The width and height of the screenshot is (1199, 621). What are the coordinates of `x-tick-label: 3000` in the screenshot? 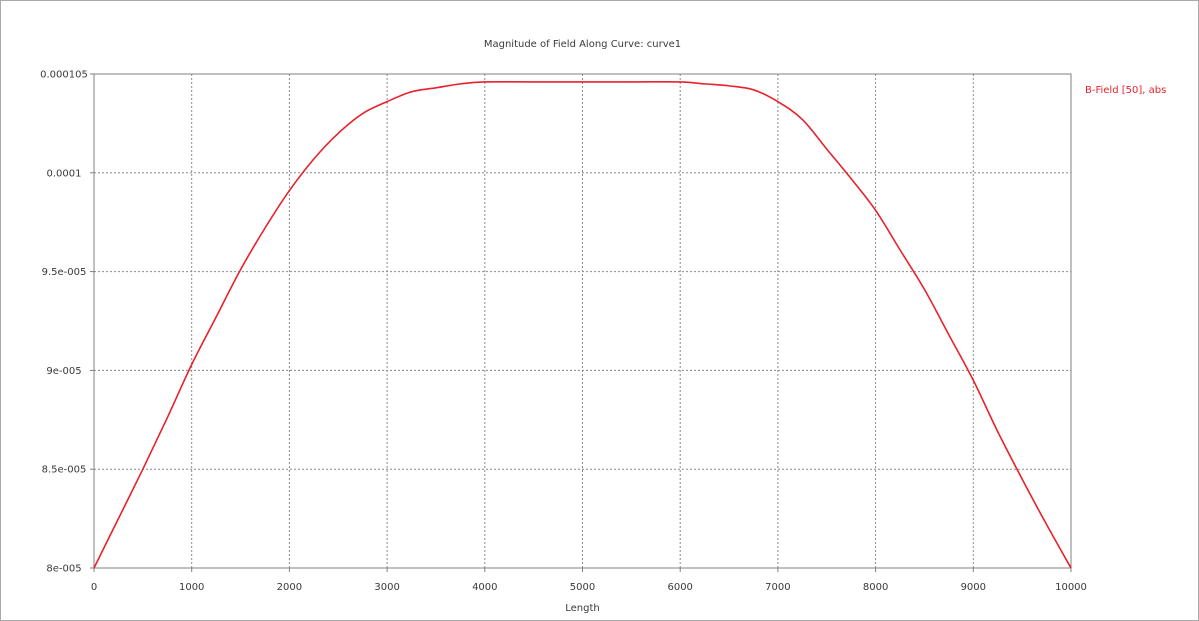 It's located at (386, 587).